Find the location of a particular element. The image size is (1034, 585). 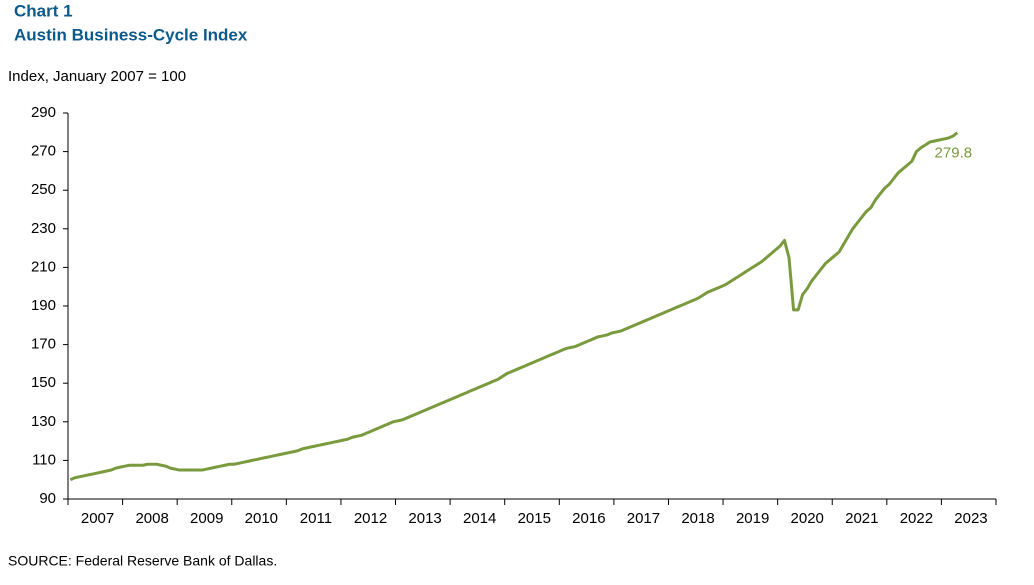

chart-title: Chart 1 is located at coordinates (43, 10).